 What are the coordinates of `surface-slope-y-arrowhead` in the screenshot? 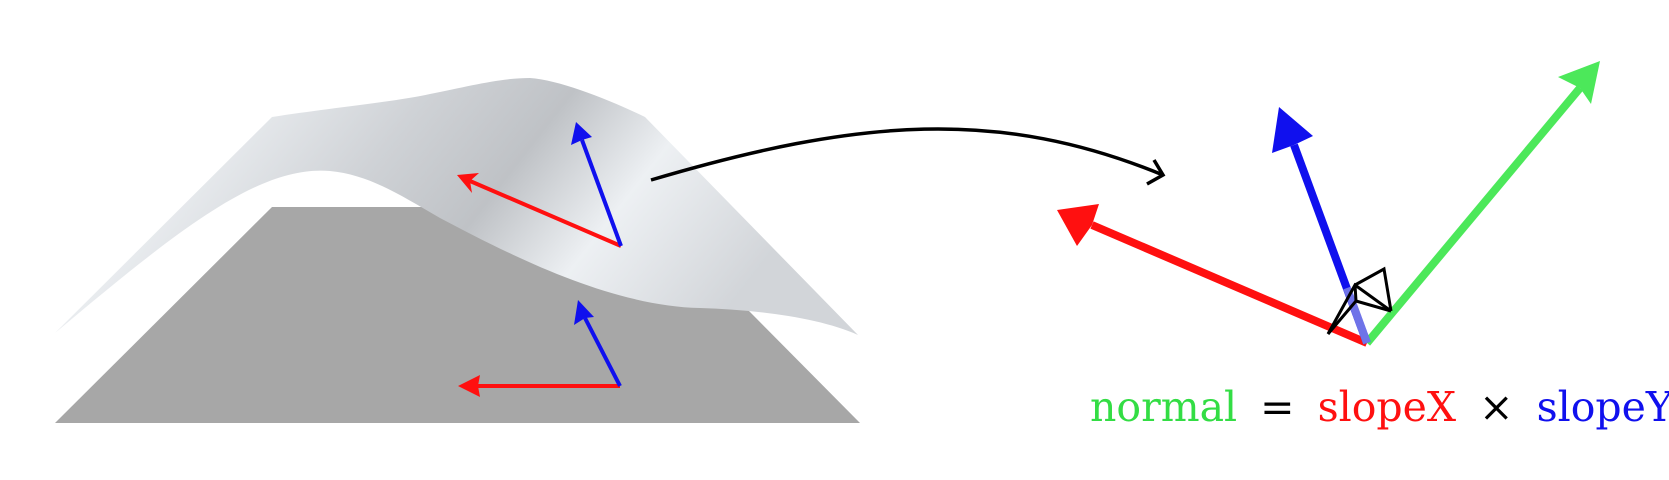 It's located at (581, 133).